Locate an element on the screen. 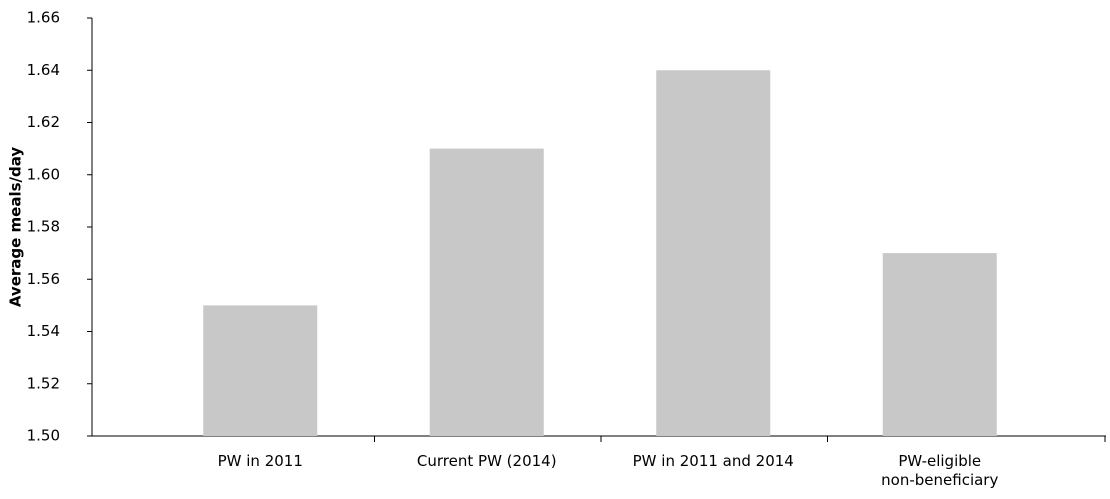 This screenshot has width=1110, height=499. y-tick-label: 1.64 is located at coordinates (43, 70).